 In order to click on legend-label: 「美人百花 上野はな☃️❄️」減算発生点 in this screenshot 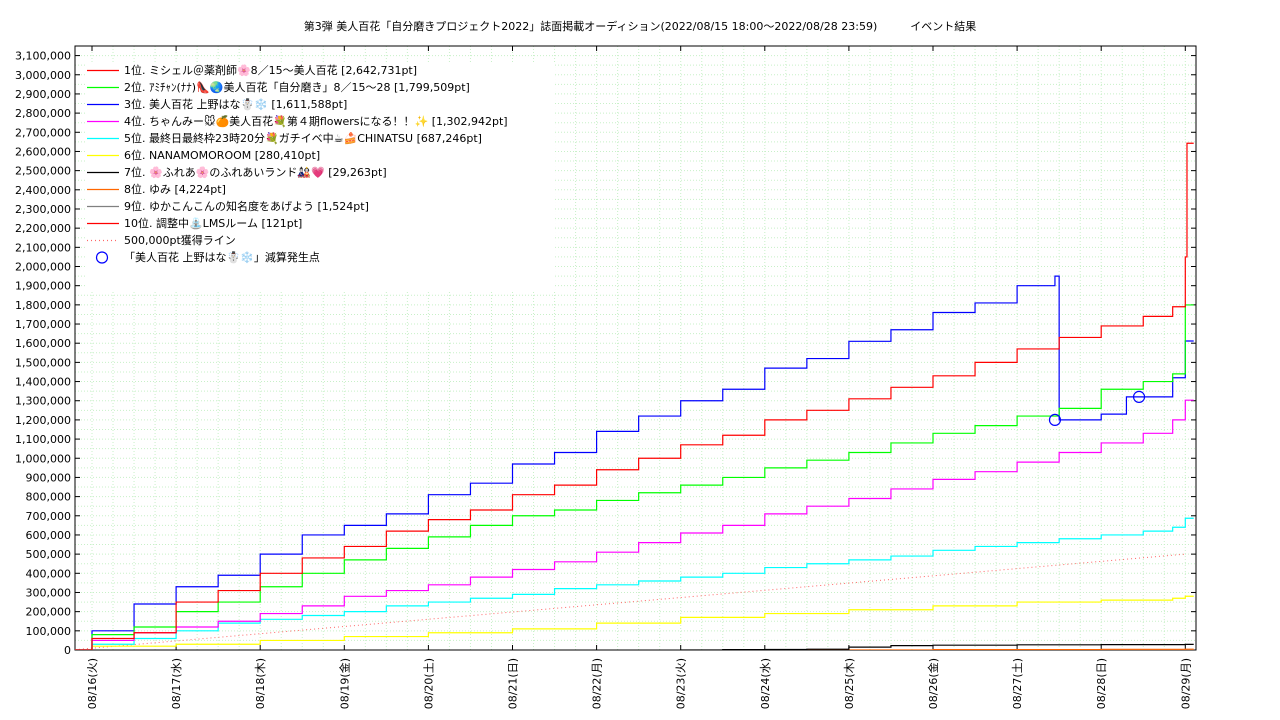, I will do `click(222, 257)`.